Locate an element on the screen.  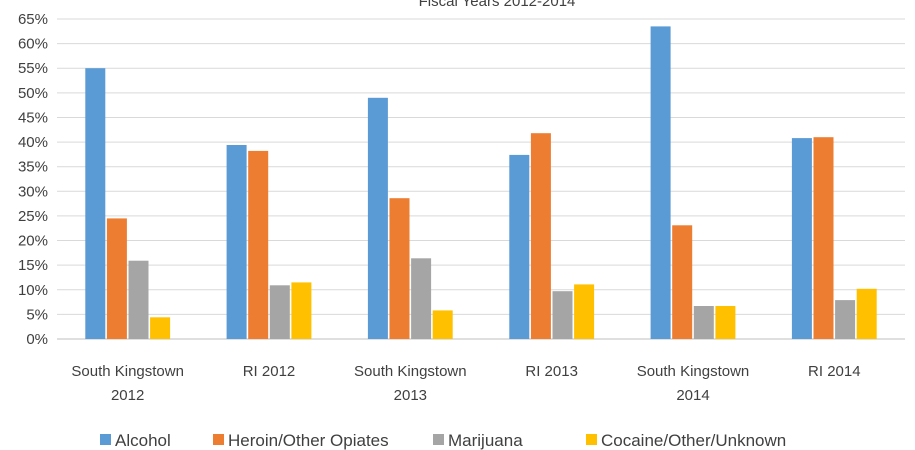
chart-title: Fiscal Years 2012-2014 is located at coordinates (497, 5).